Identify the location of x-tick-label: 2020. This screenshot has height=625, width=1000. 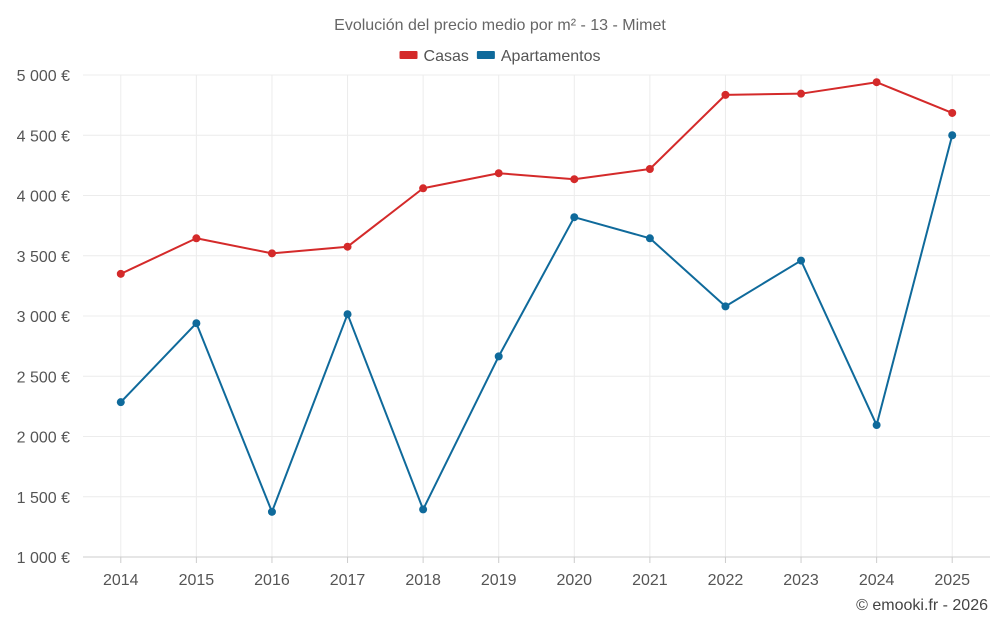
(574, 580).